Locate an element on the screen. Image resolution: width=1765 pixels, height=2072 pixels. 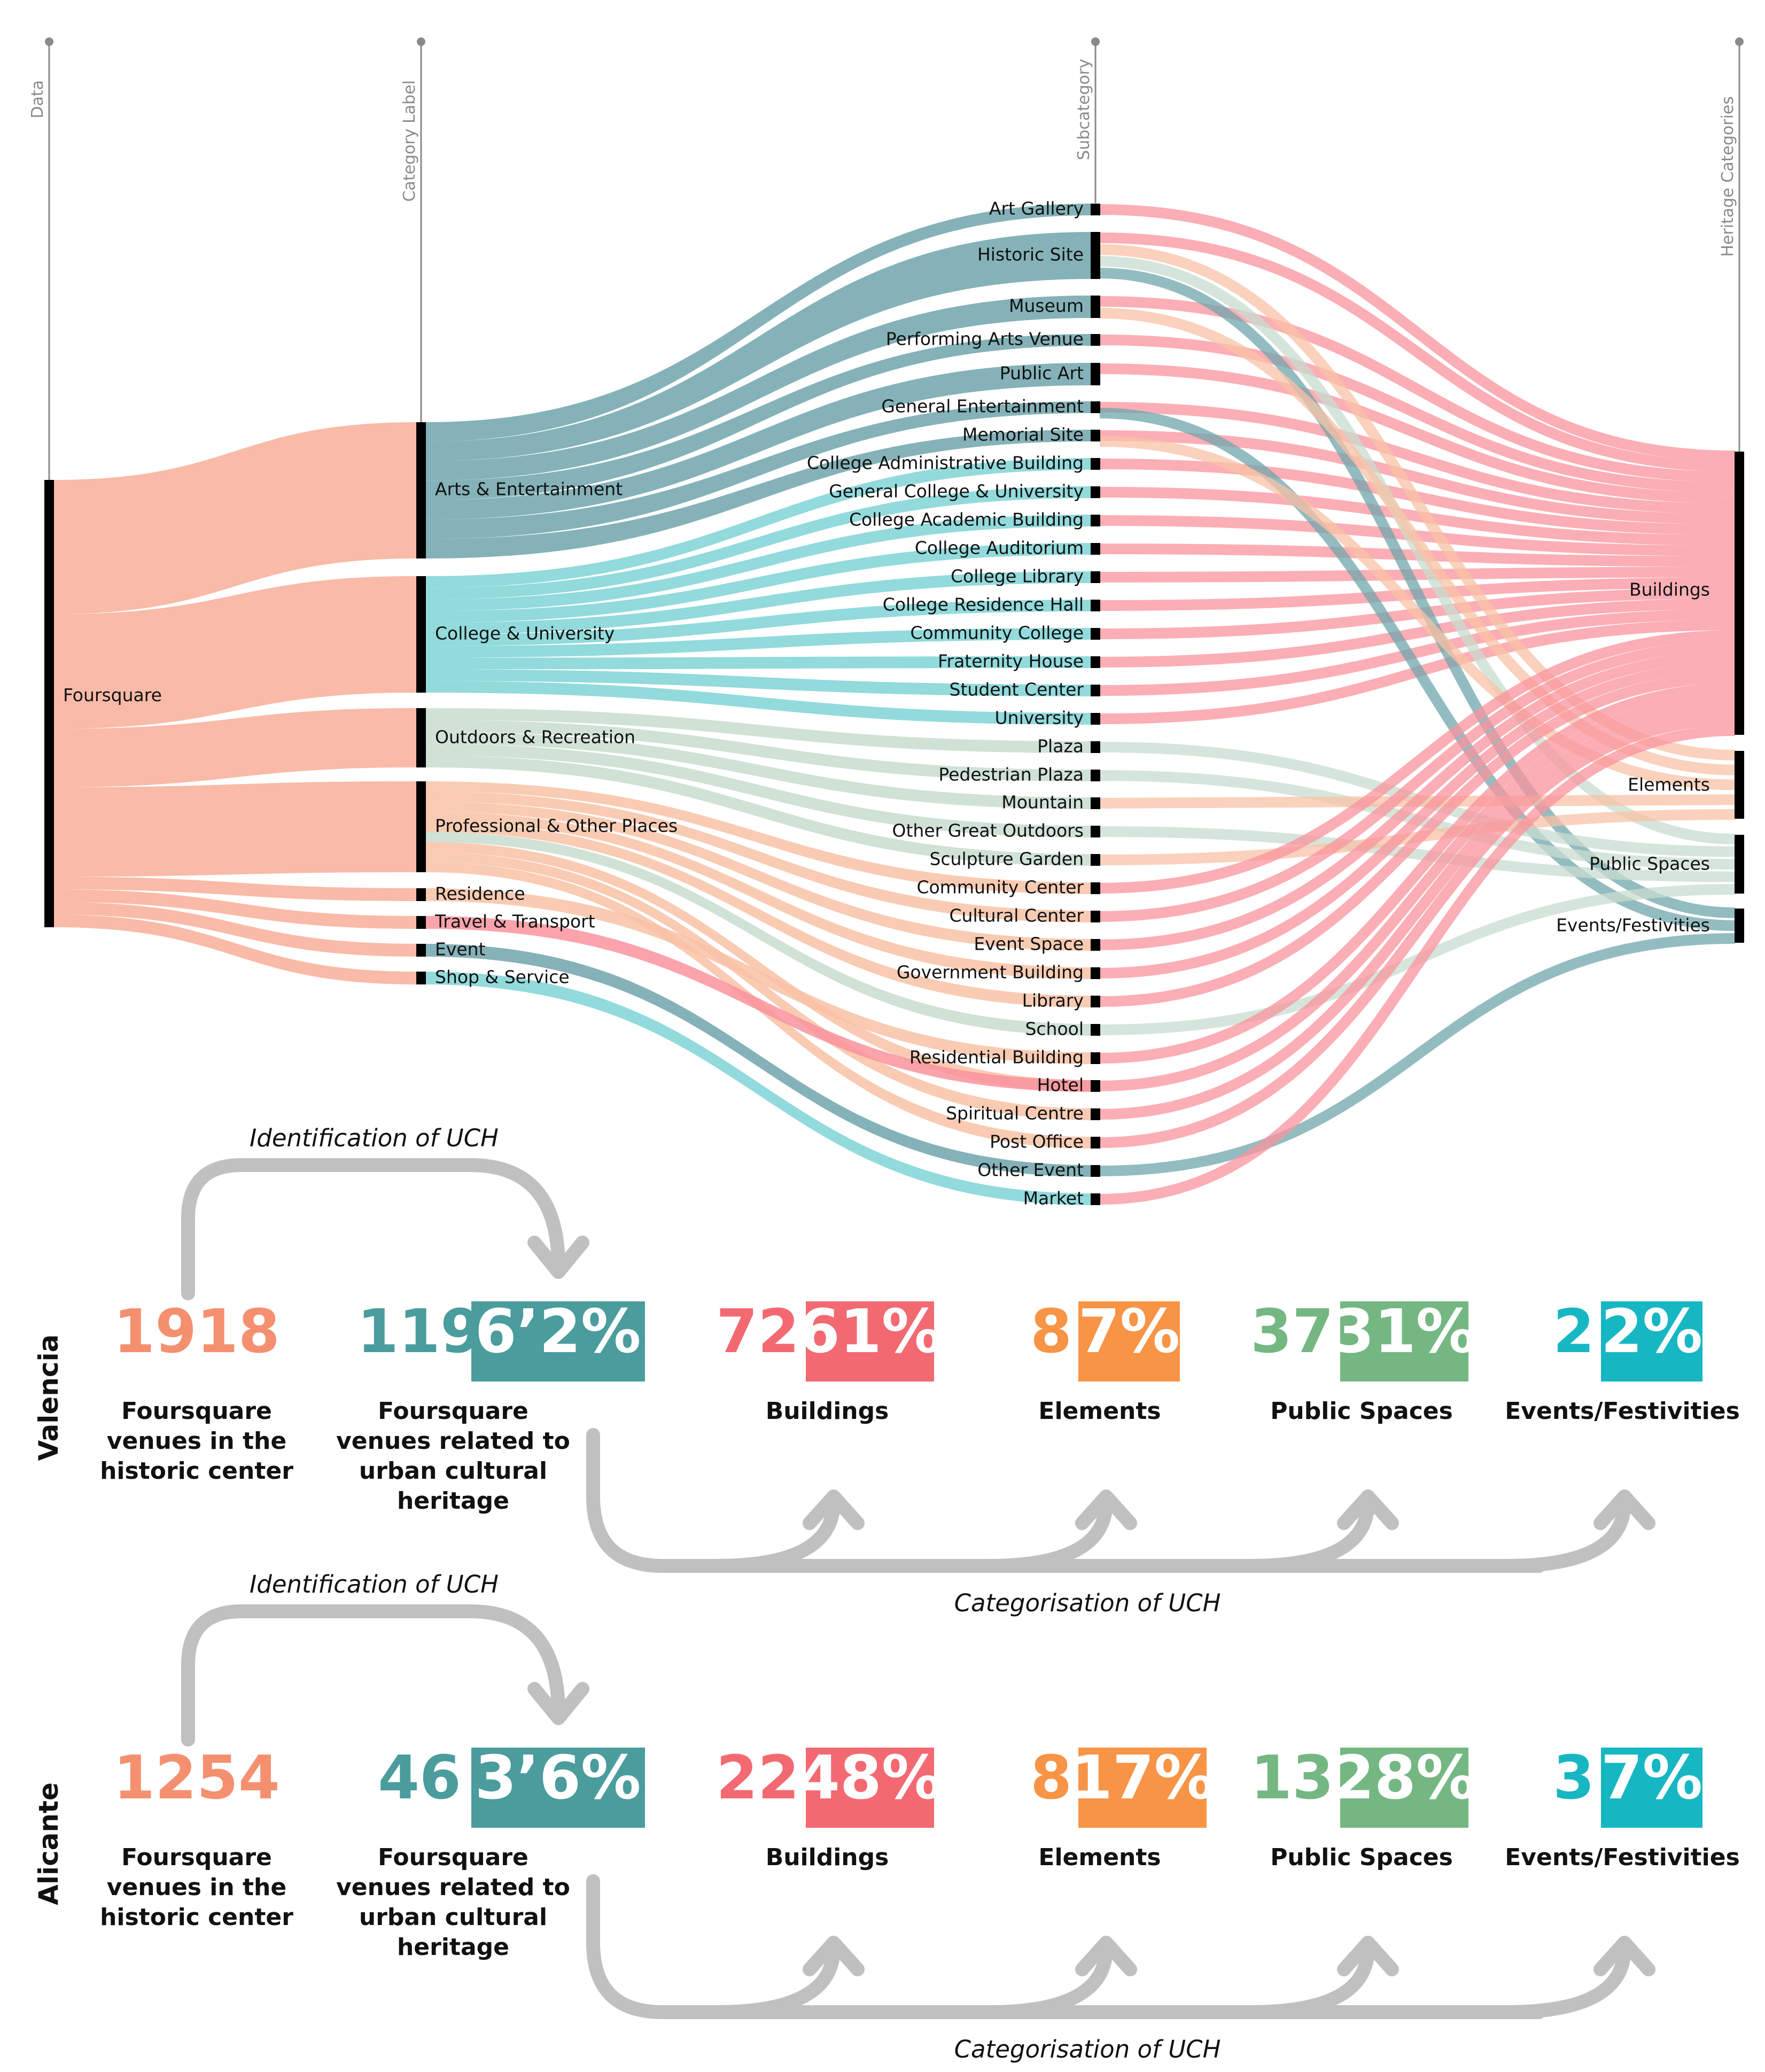
related-venues-count: 46 is located at coordinates (419, 1778).